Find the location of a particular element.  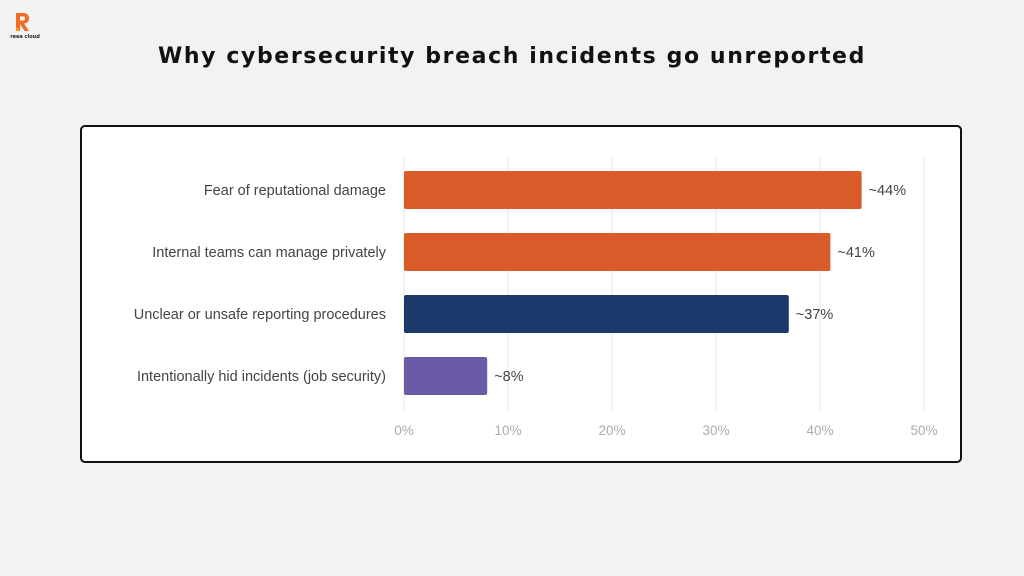

x-tick-label: 30% is located at coordinates (715, 430).